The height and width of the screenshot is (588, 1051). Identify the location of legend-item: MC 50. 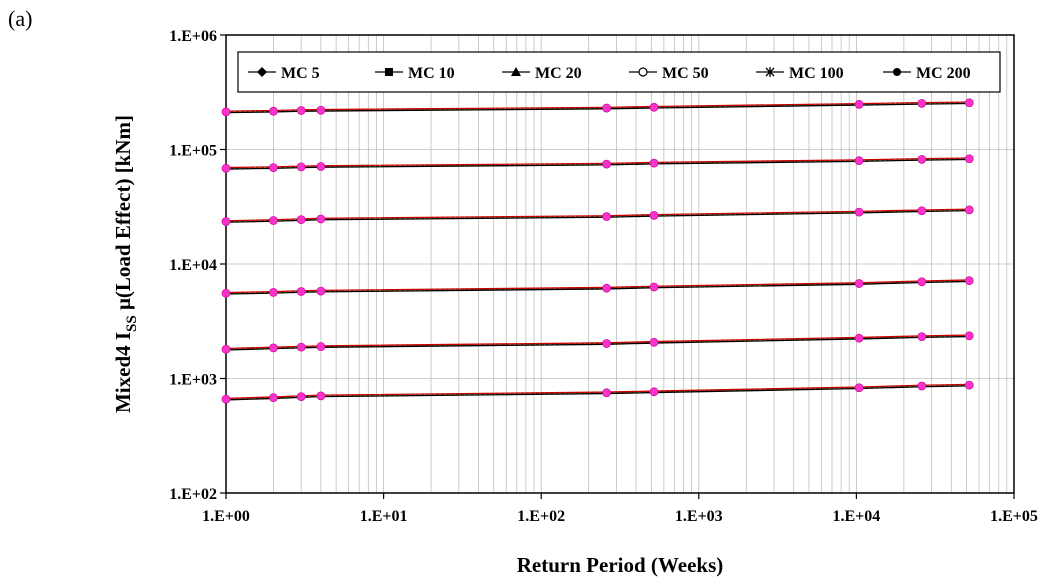
(669, 73).